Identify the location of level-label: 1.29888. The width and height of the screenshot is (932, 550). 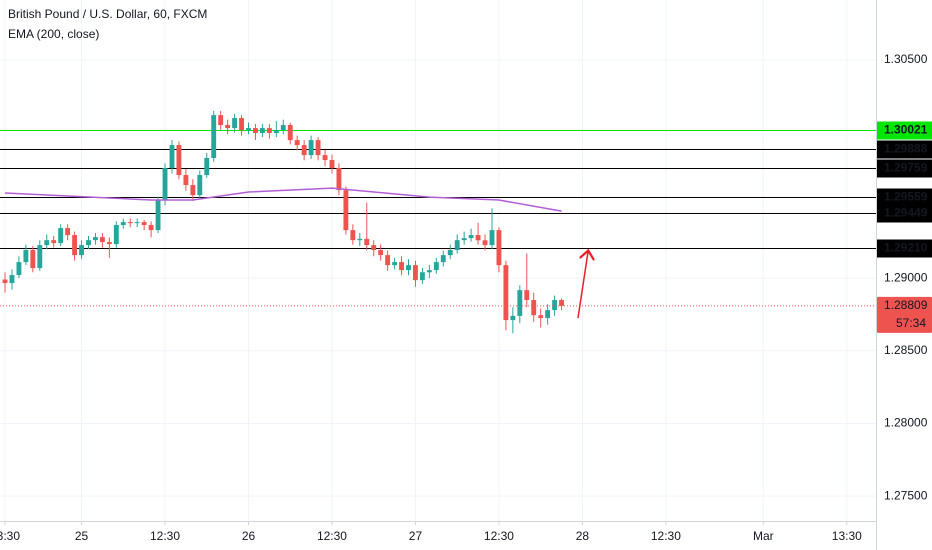
(906, 149).